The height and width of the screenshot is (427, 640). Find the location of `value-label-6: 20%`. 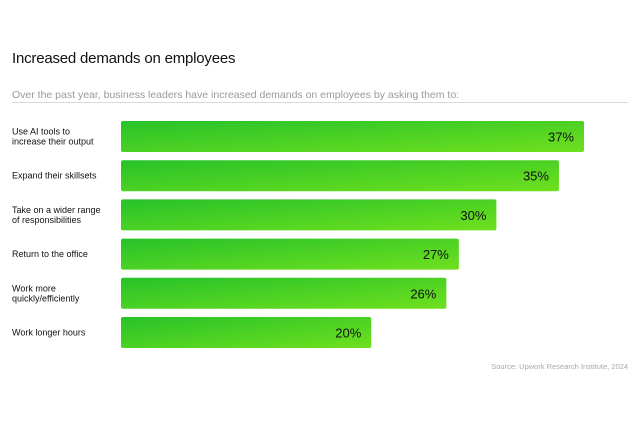

value-label-6: 20% is located at coordinates (348, 333).